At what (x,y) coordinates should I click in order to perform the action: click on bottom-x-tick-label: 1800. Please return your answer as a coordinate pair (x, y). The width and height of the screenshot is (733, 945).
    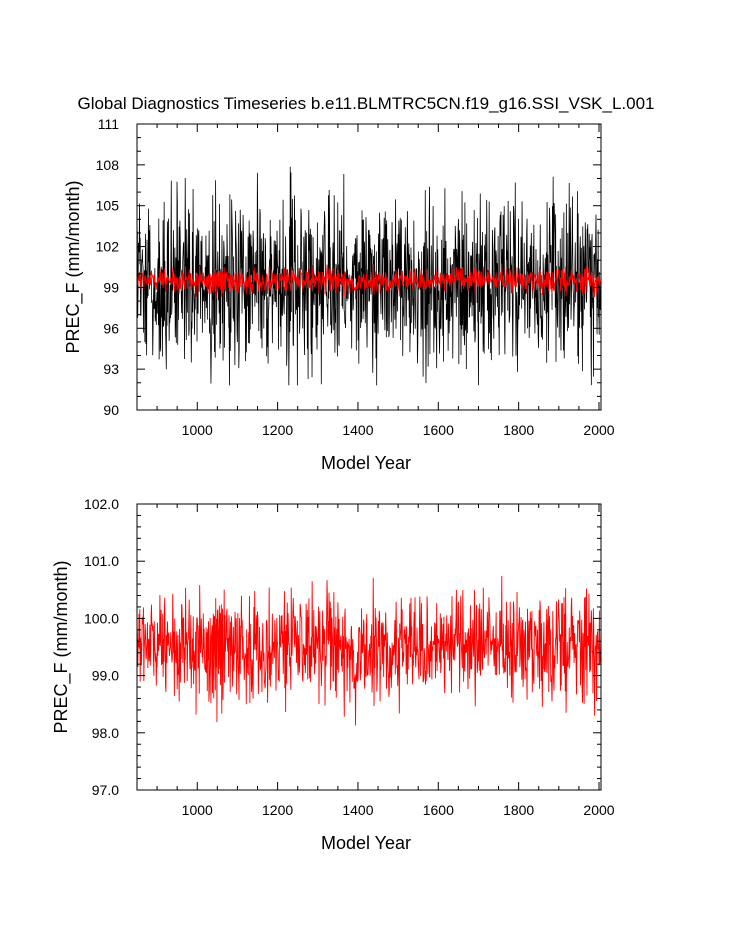
    Looking at the image, I should click on (518, 810).